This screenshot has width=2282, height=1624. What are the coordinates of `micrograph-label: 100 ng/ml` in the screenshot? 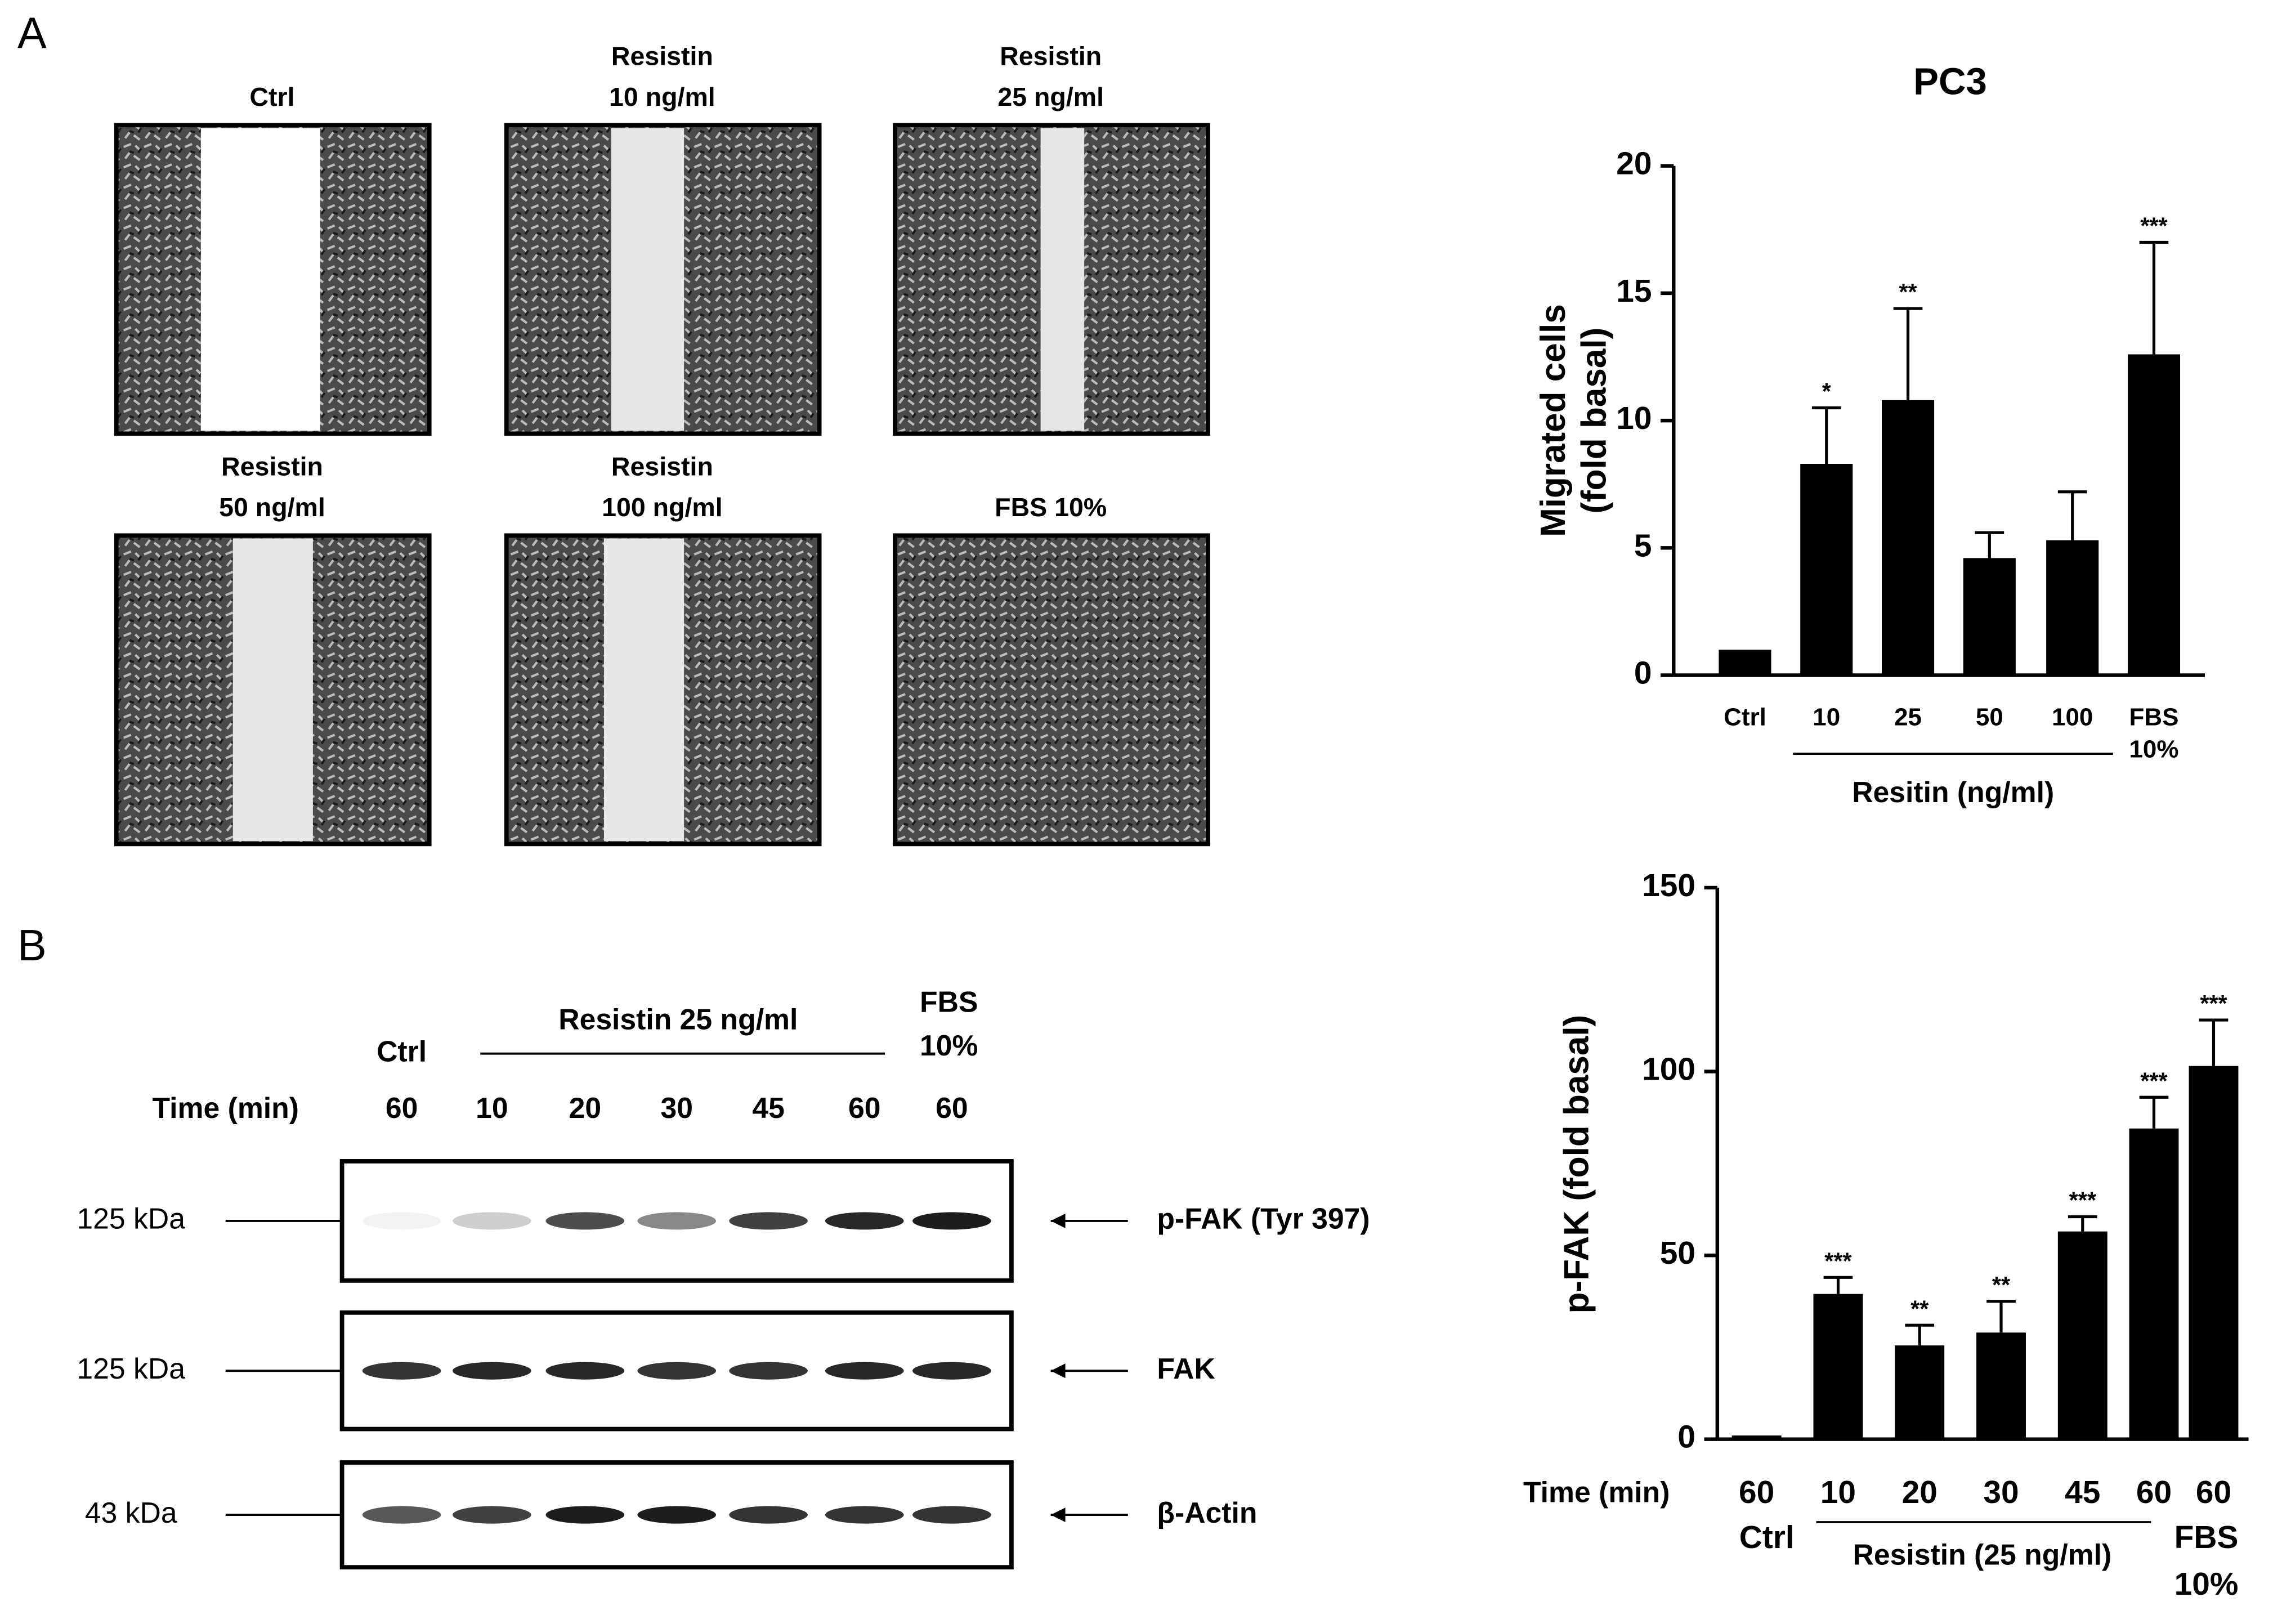 It's located at (662, 507).